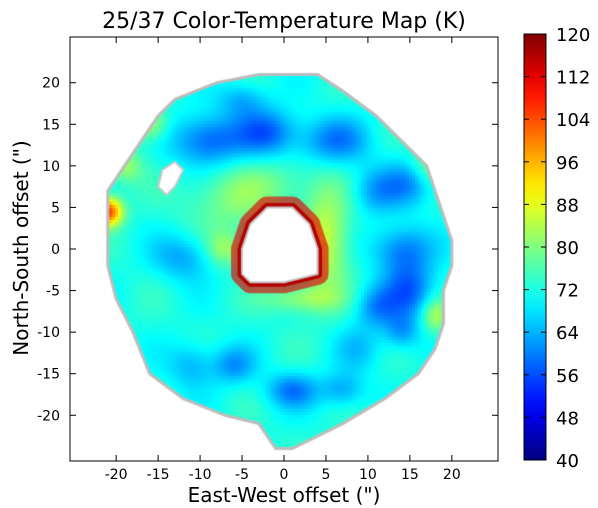 The width and height of the screenshot is (598, 508). I want to click on colorbar-tick-label: 88, so click(567, 205).